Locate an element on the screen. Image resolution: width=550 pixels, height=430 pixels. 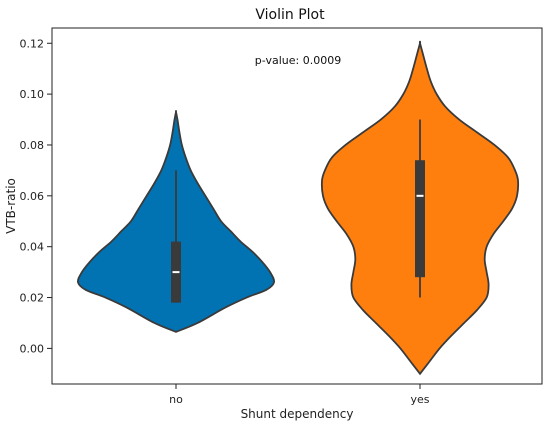
y-tick-label: 0.02 is located at coordinates (32, 298).